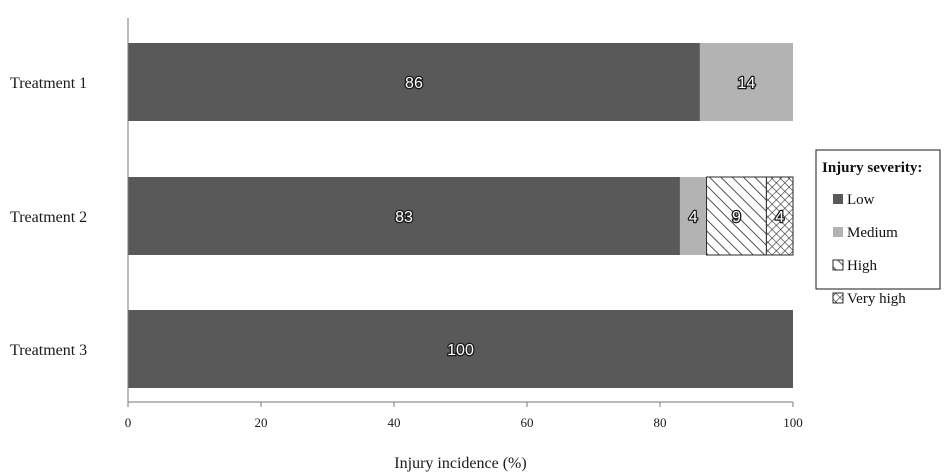 This screenshot has width=944, height=474. Describe the element at coordinates (261, 422) in the screenshot. I see `x-tick-label-20: 20` at that location.